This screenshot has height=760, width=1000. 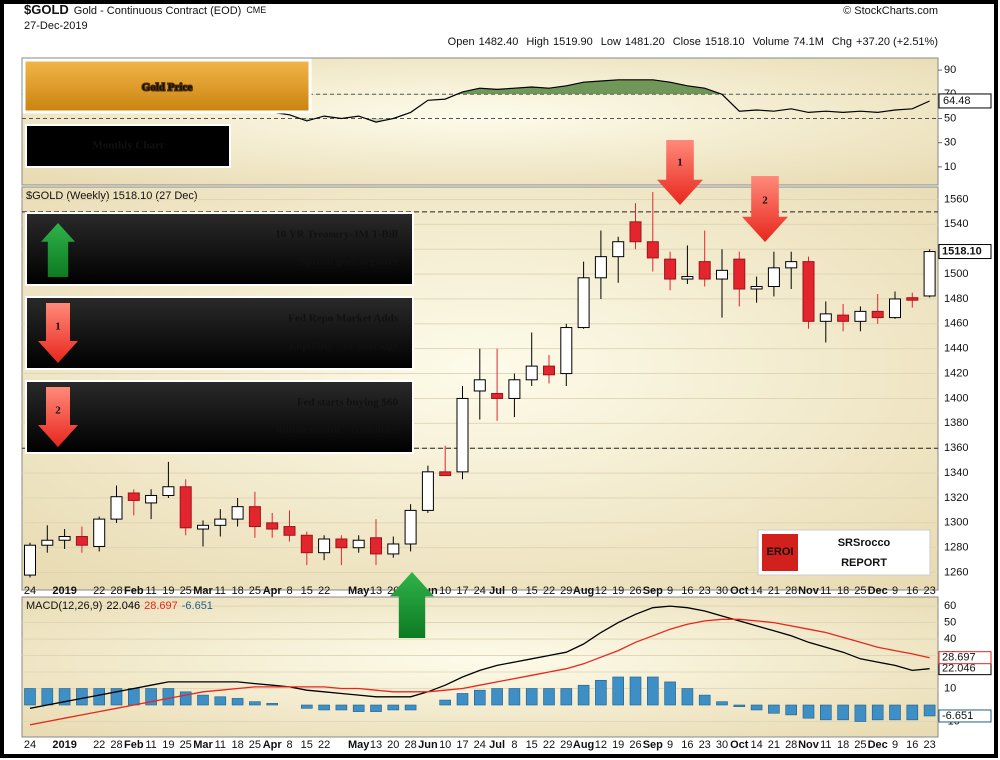 I want to click on x-tick-label: Apr, so click(x=273, y=591).